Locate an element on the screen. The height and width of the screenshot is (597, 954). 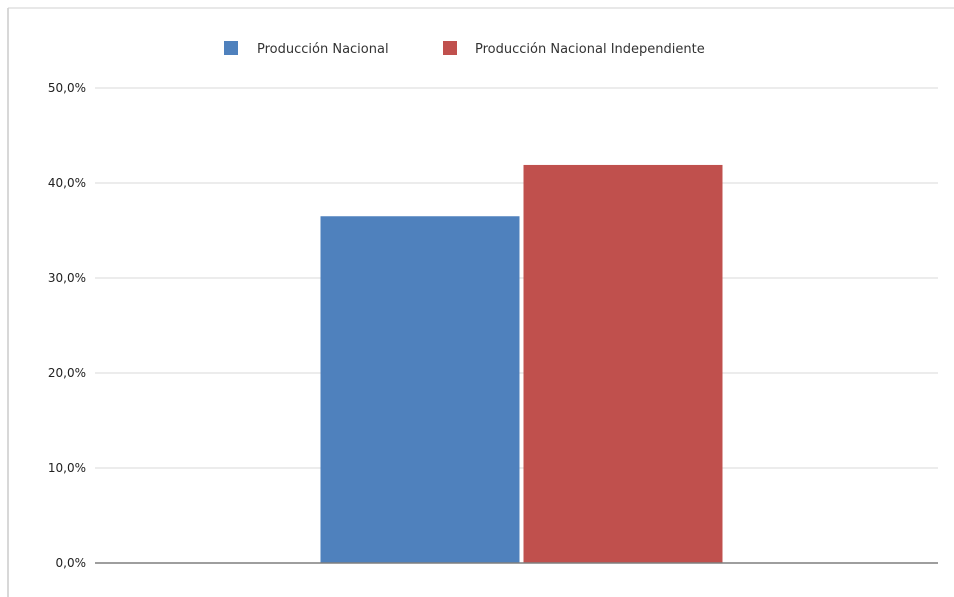
y-tick-label: 50,0% is located at coordinates (67, 88).